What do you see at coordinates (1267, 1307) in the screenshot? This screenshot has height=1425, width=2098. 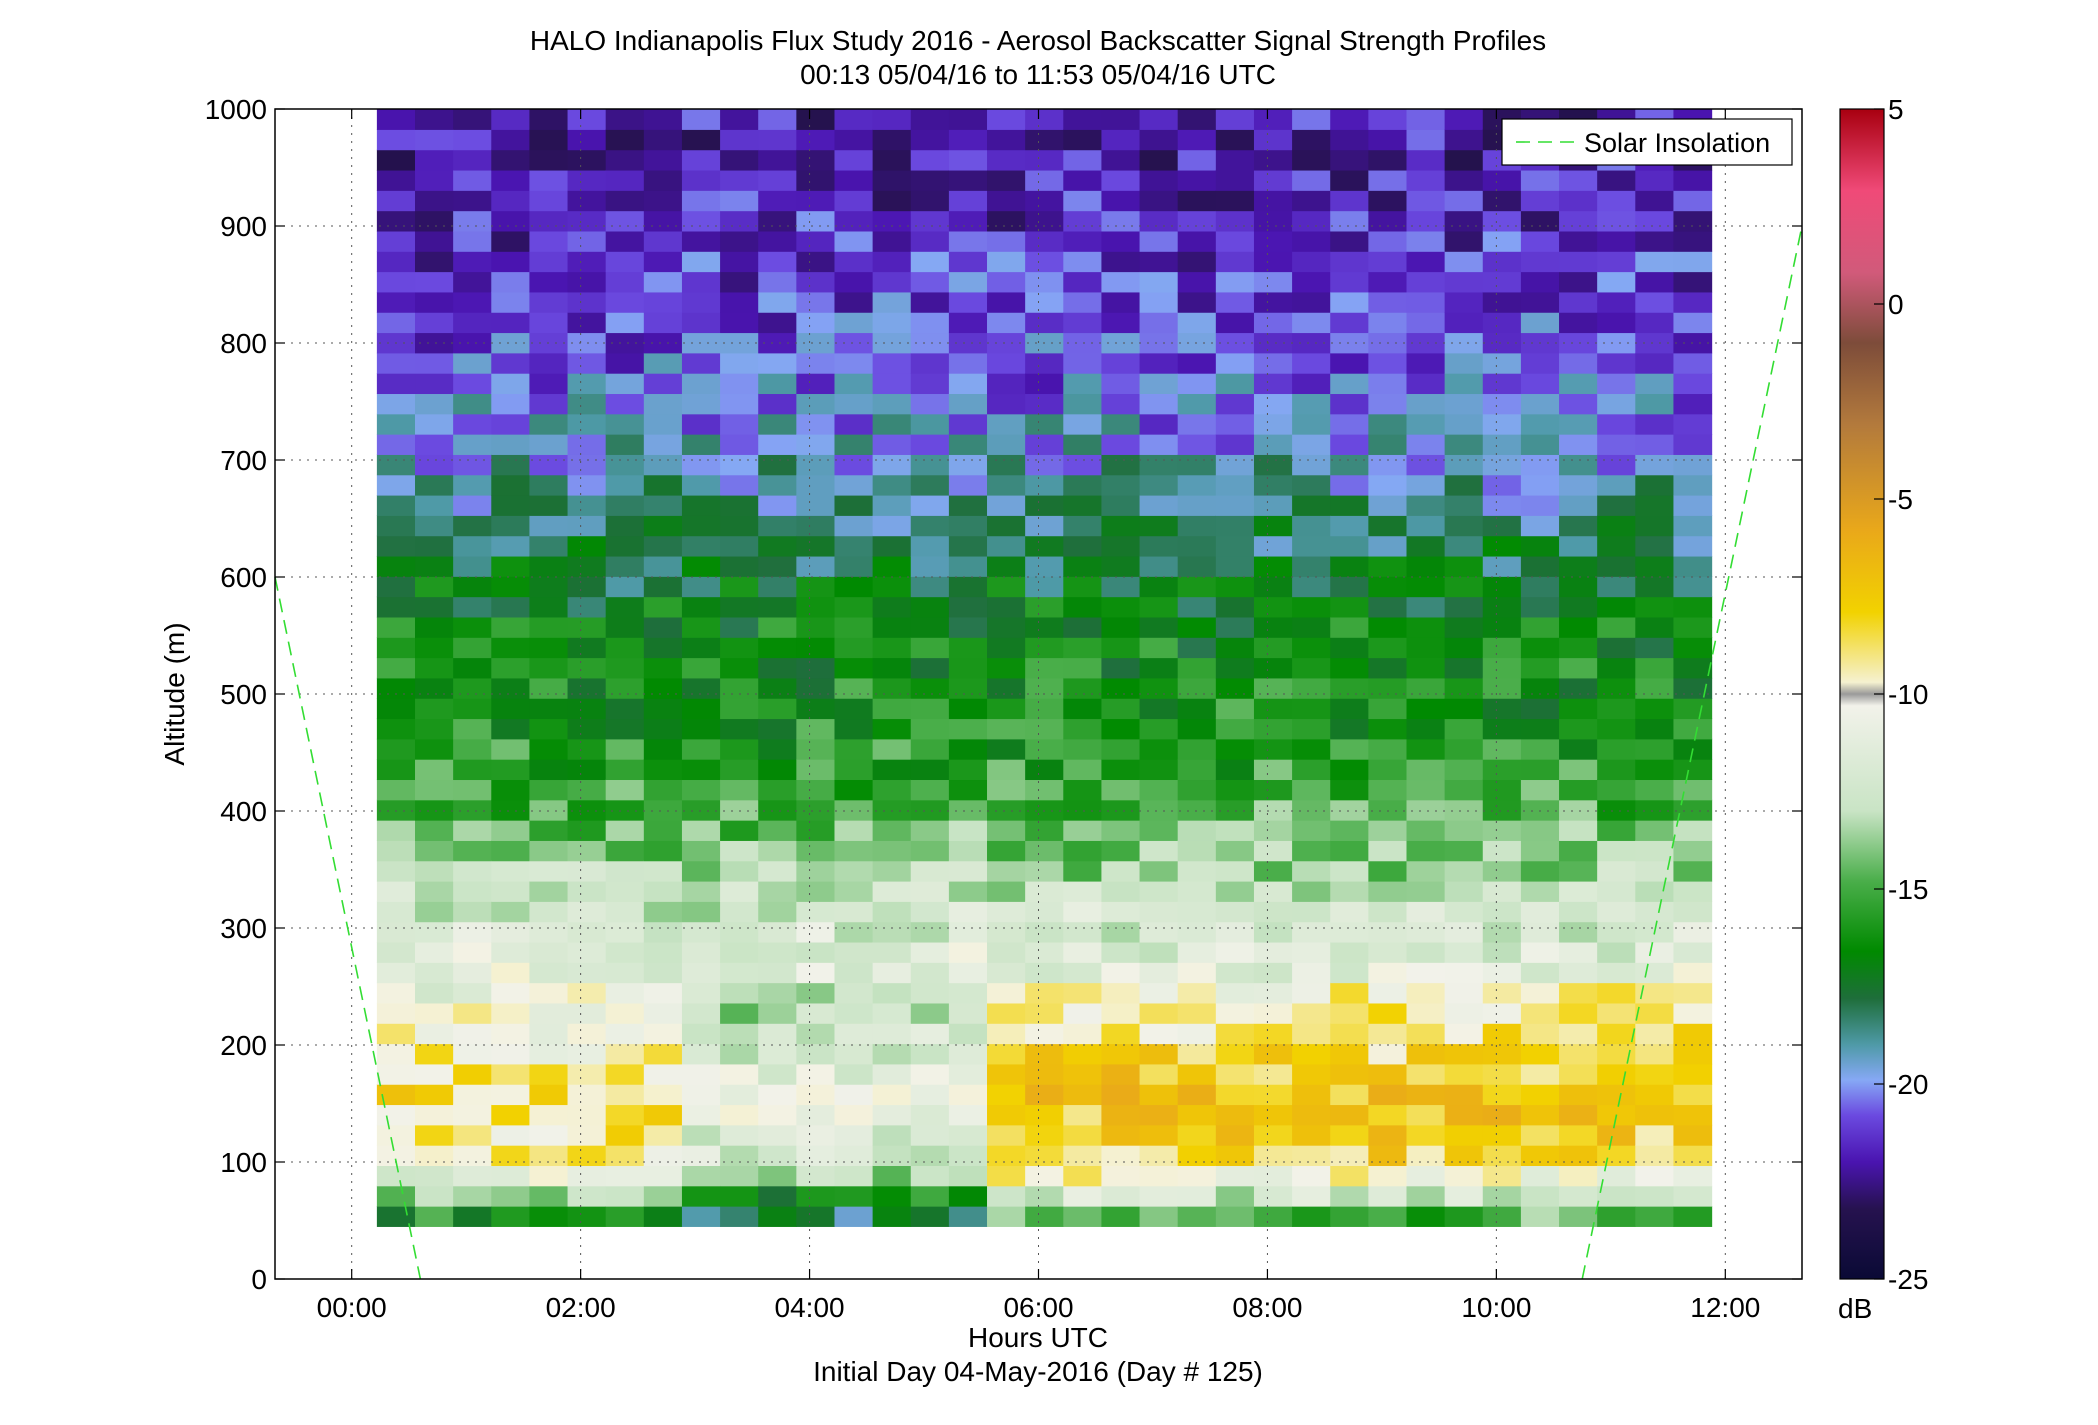 I see `x-tick-label: 08:00` at bounding box center [1267, 1307].